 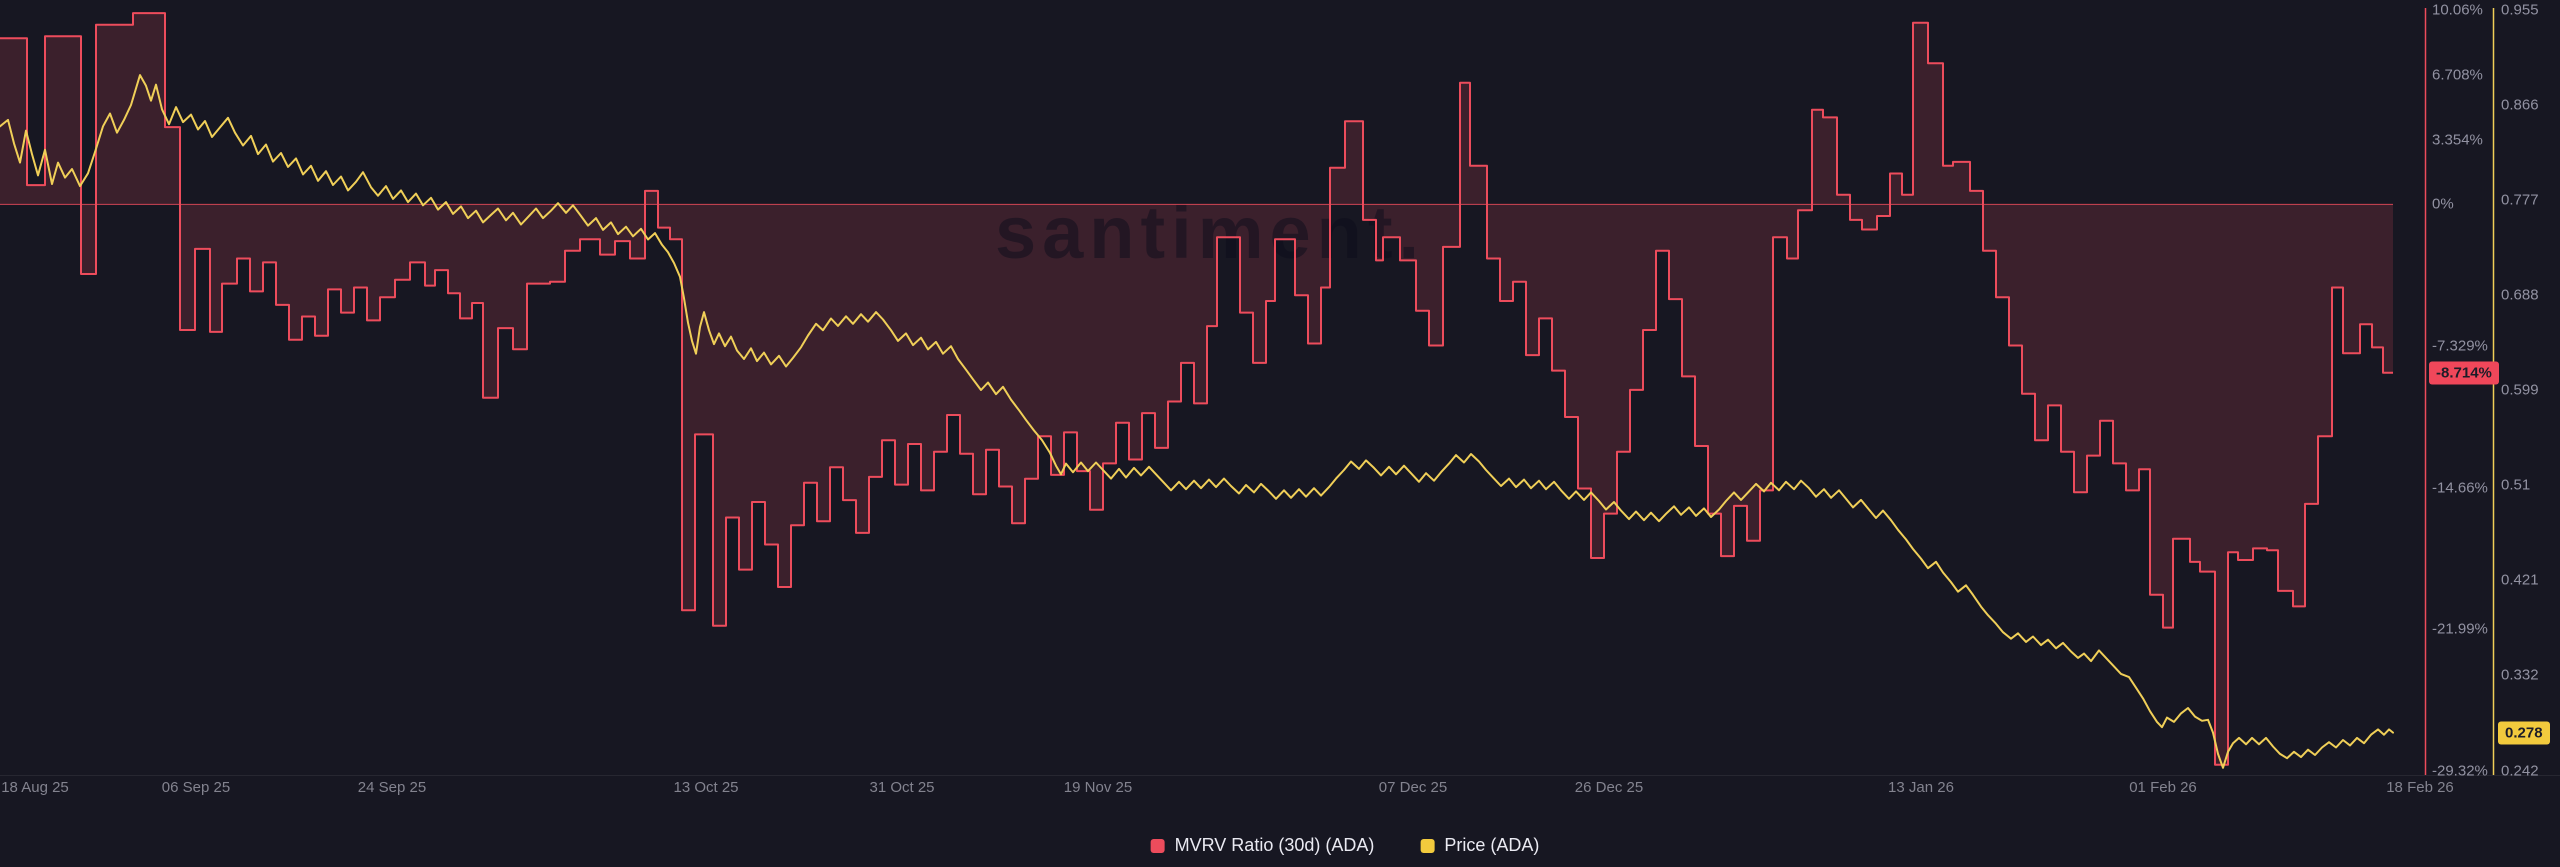 What do you see at coordinates (2520, 675) in the screenshot?
I see `price-axis-tick: 0.332` at bounding box center [2520, 675].